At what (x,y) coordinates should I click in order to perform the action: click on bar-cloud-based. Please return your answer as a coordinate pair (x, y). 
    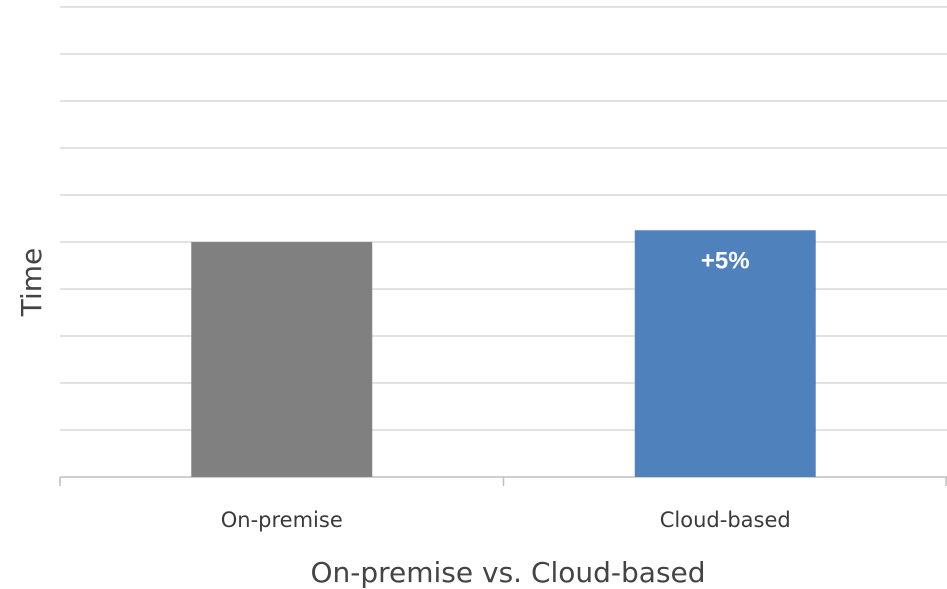
    Looking at the image, I should click on (725, 353).